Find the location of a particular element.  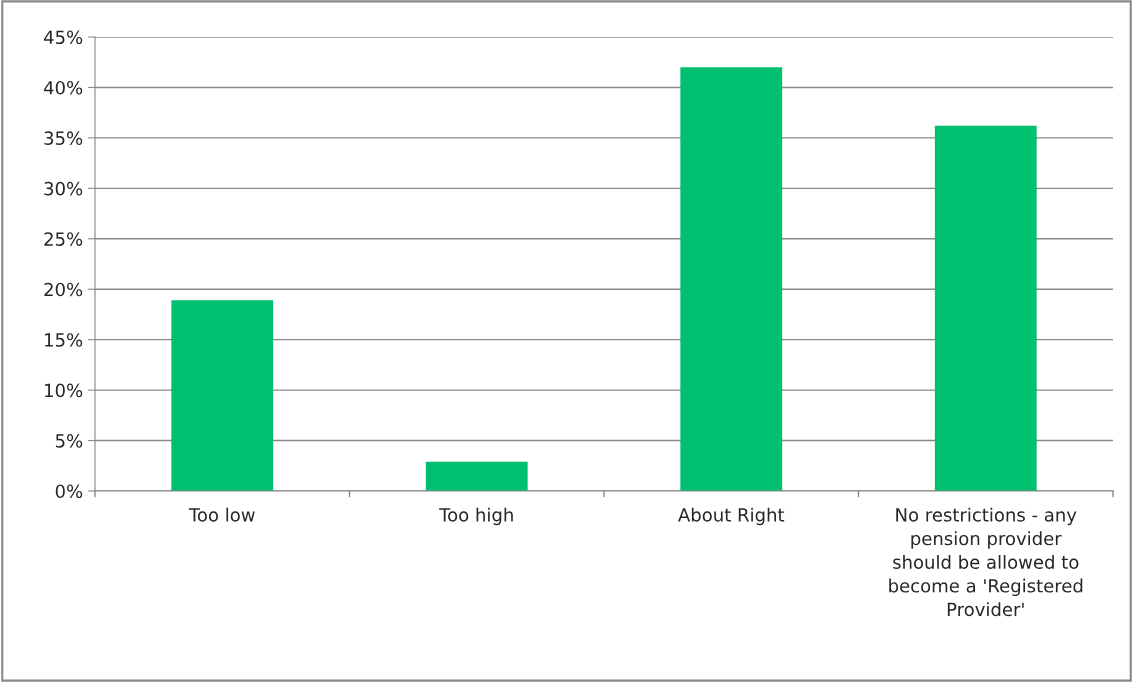

x-tick-label: Too low is located at coordinates (221, 514).